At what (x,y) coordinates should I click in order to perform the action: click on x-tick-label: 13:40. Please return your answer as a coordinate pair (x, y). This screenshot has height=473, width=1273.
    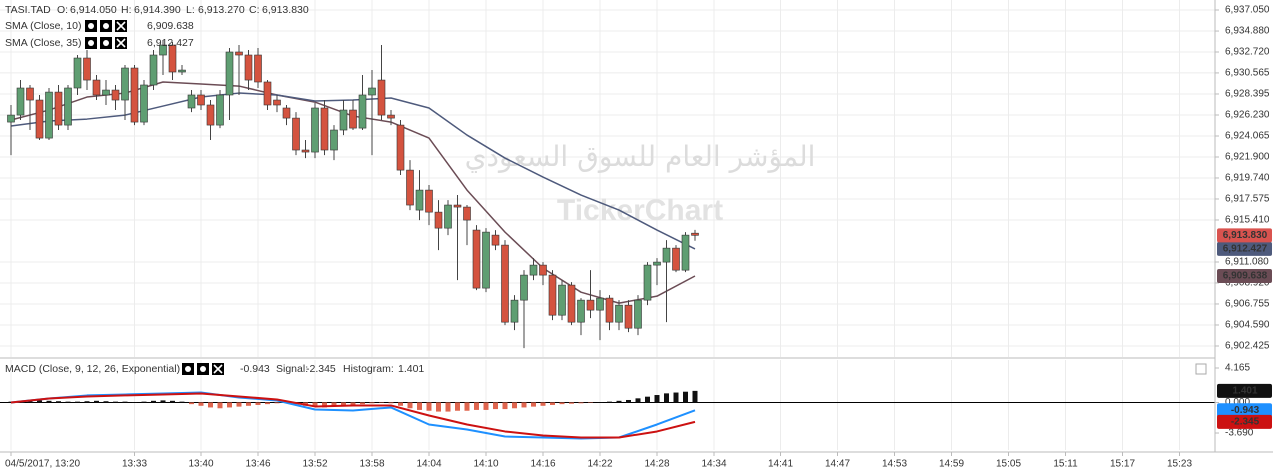
    Looking at the image, I should click on (200, 464).